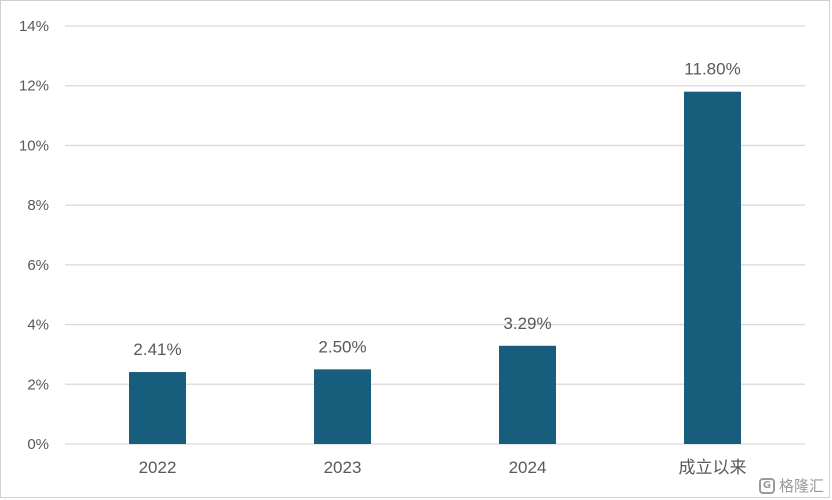 The width and height of the screenshot is (832, 500). I want to click on x-tick-label: 2023, so click(343, 467).